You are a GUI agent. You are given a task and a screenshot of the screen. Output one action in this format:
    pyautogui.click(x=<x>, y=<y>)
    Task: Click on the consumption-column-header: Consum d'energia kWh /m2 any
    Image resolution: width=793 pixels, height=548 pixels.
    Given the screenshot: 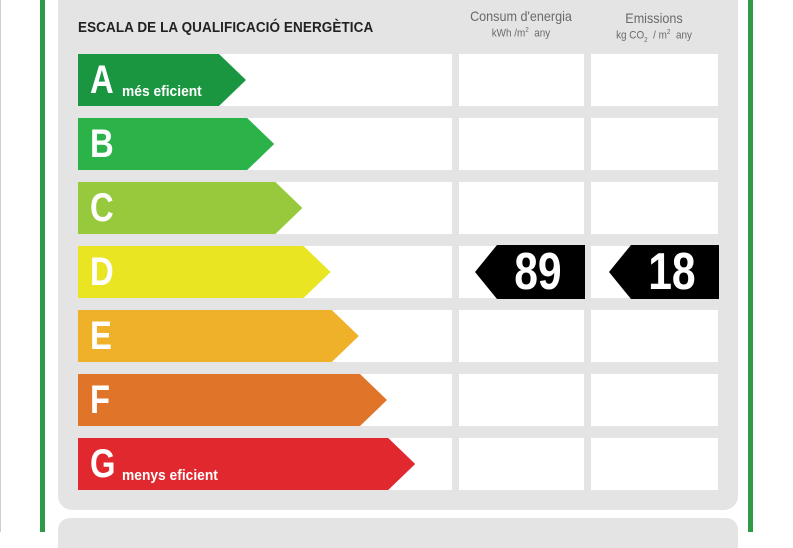 What is the action you would take?
    pyautogui.click(x=521, y=24)
    